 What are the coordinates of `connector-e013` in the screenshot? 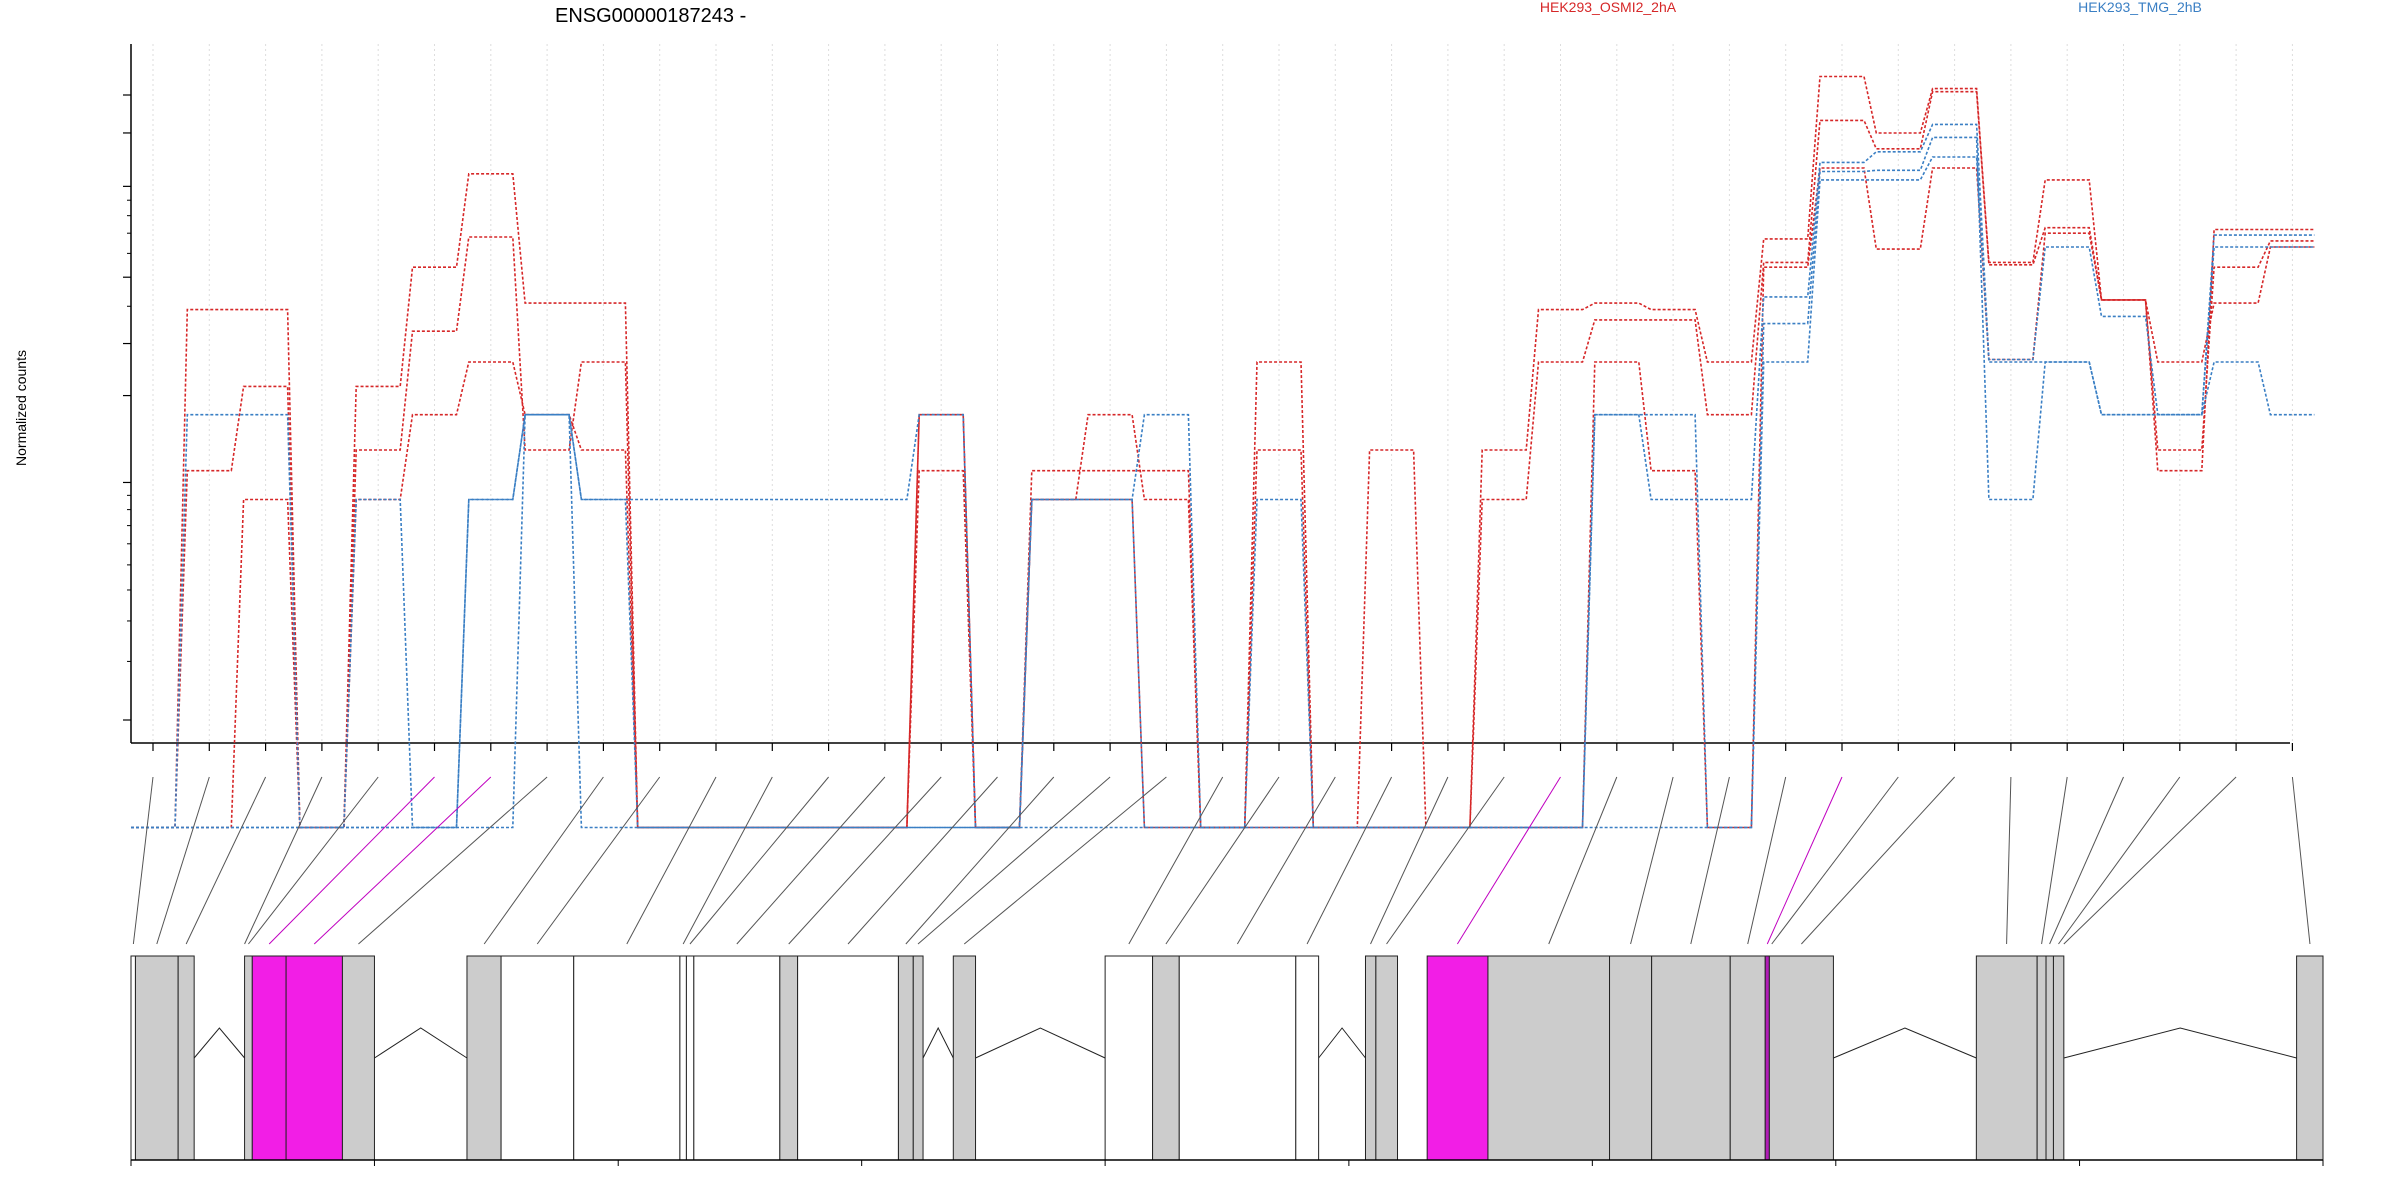 It's located at (759, 860).